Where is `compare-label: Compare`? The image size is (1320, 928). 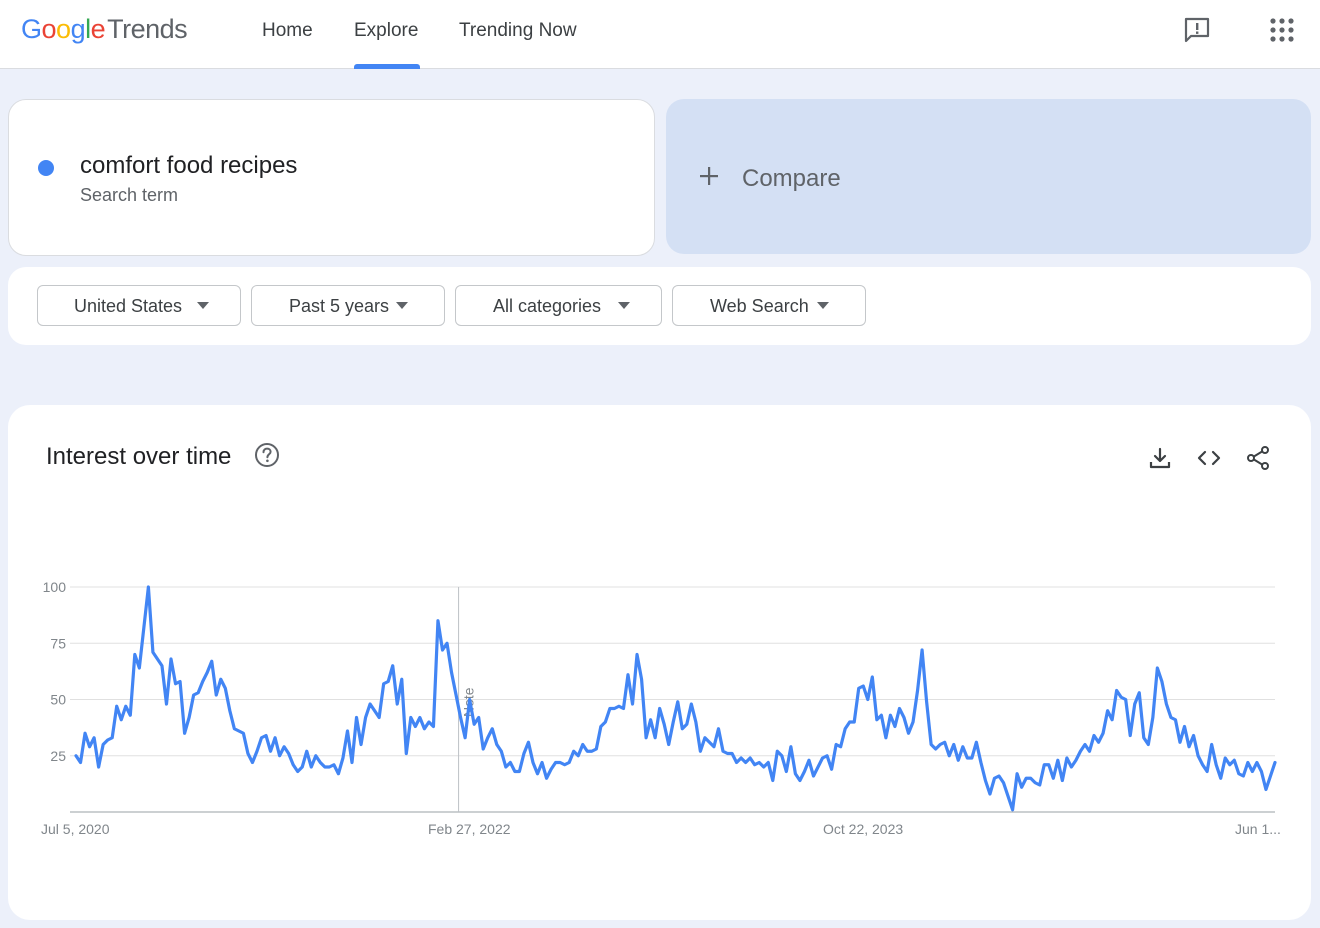
compare-label: Compare is located at coordinates (791, 178).